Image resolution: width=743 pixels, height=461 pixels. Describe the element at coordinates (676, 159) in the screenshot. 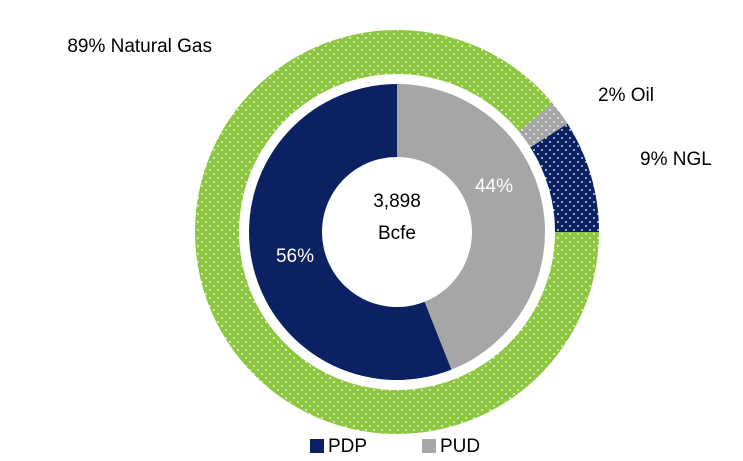

I see `data-label: 9% NGL` at that location.